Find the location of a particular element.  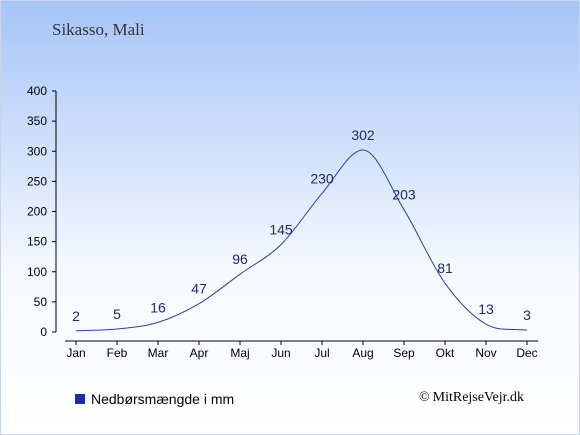

legend: Nedbørsmængde i mm is located at coordinates (154, 399).